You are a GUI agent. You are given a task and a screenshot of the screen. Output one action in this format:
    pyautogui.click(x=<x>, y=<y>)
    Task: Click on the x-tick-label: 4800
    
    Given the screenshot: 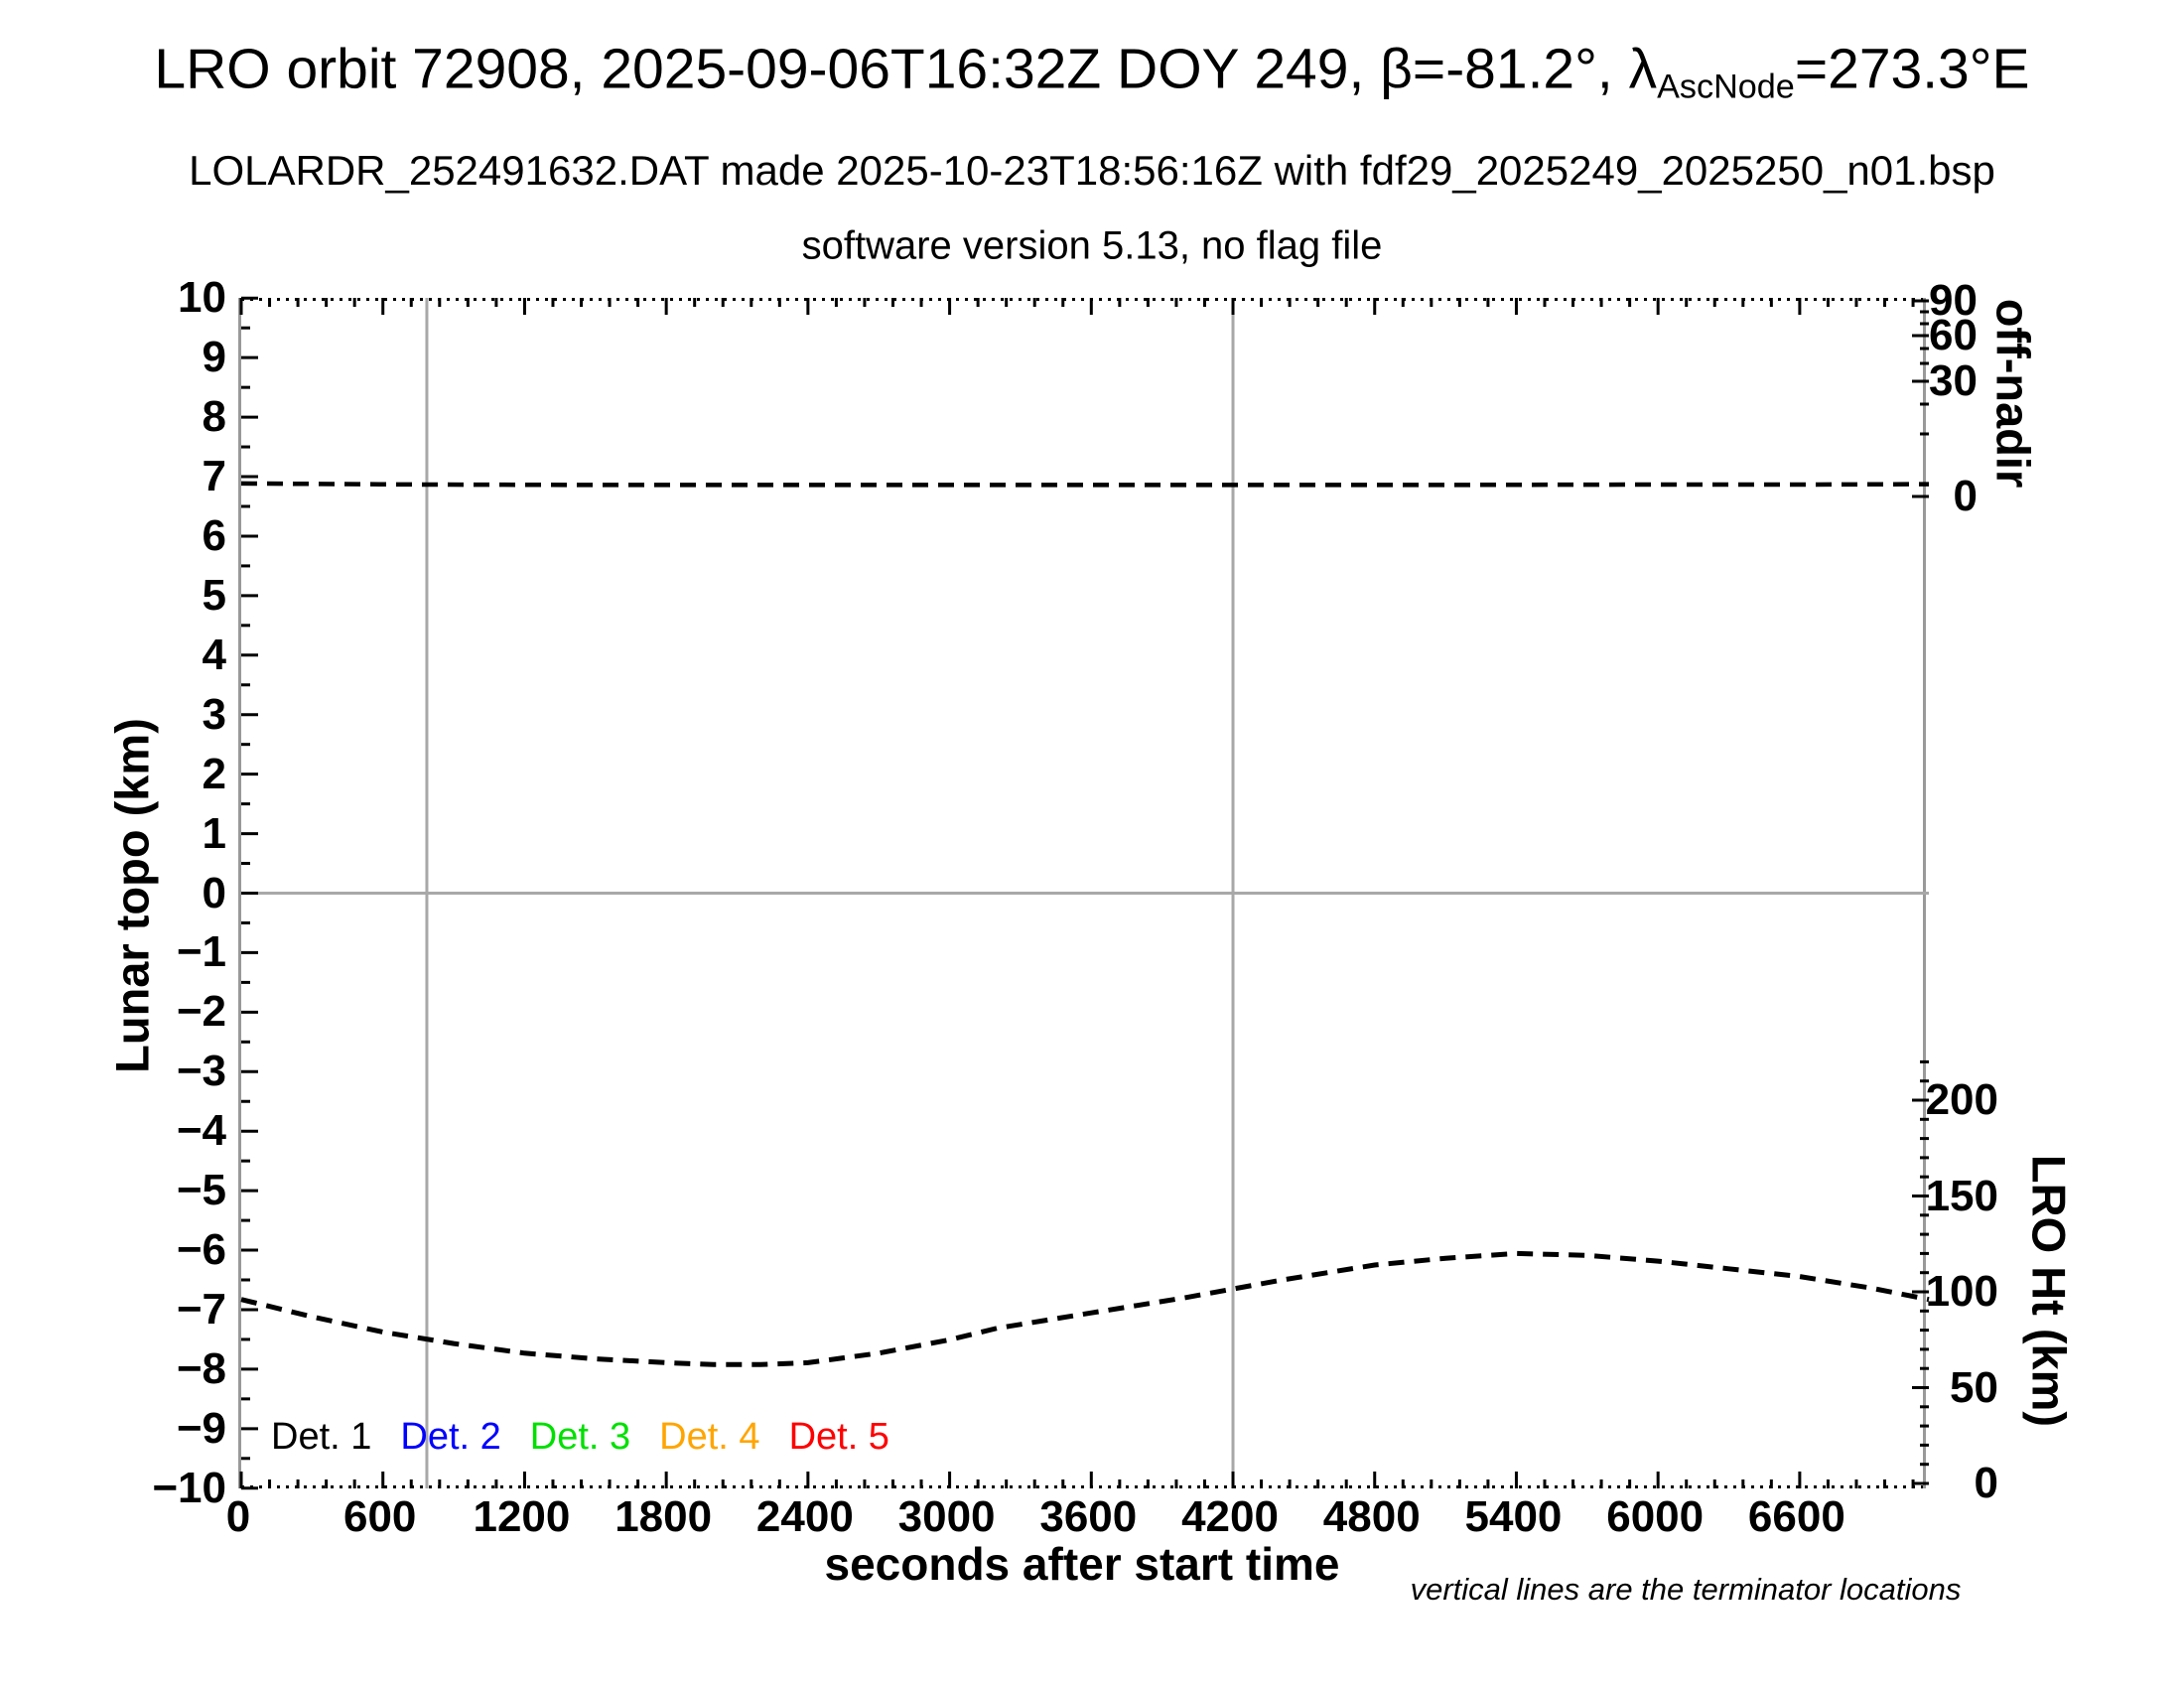 What is the action you would take?
    pyautogui.click(x=1371, y=1516)
    